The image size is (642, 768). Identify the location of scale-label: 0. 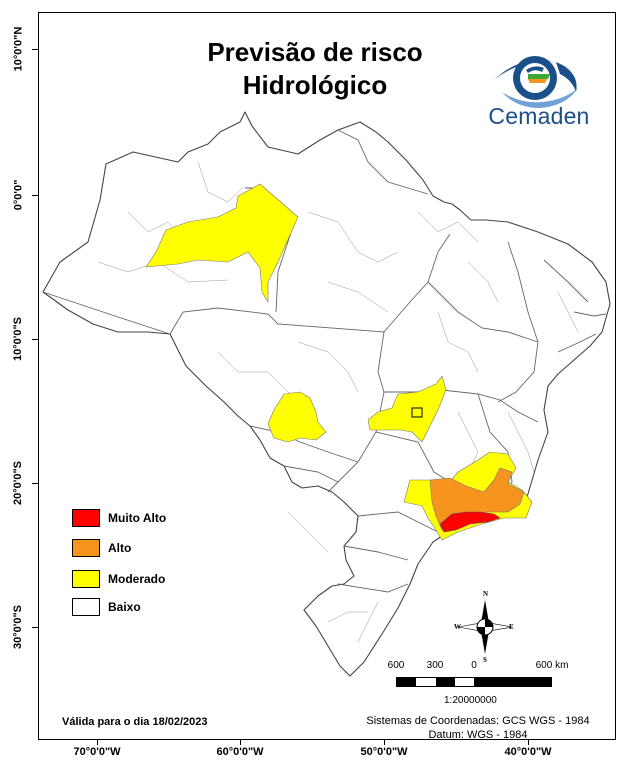
(474, 665).